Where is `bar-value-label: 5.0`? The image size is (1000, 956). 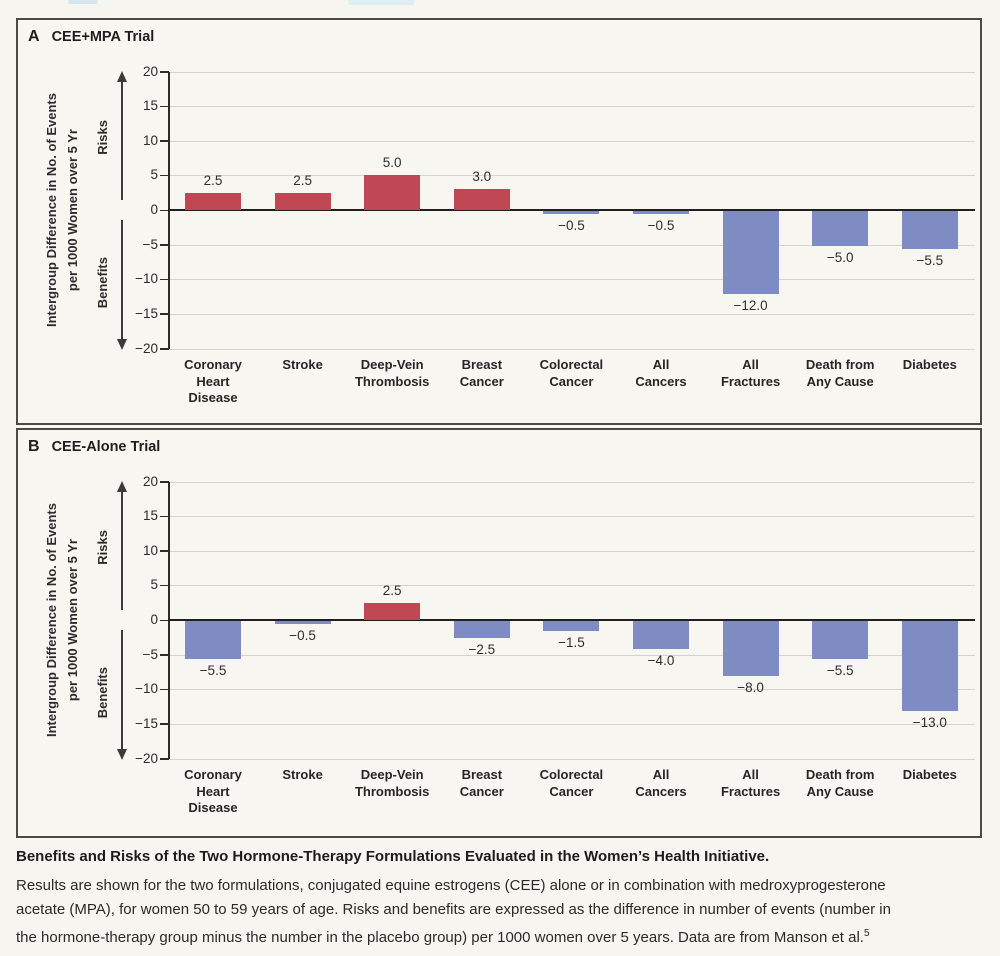
bar-value-label: 5.0 is located at coordinates (392, 163).